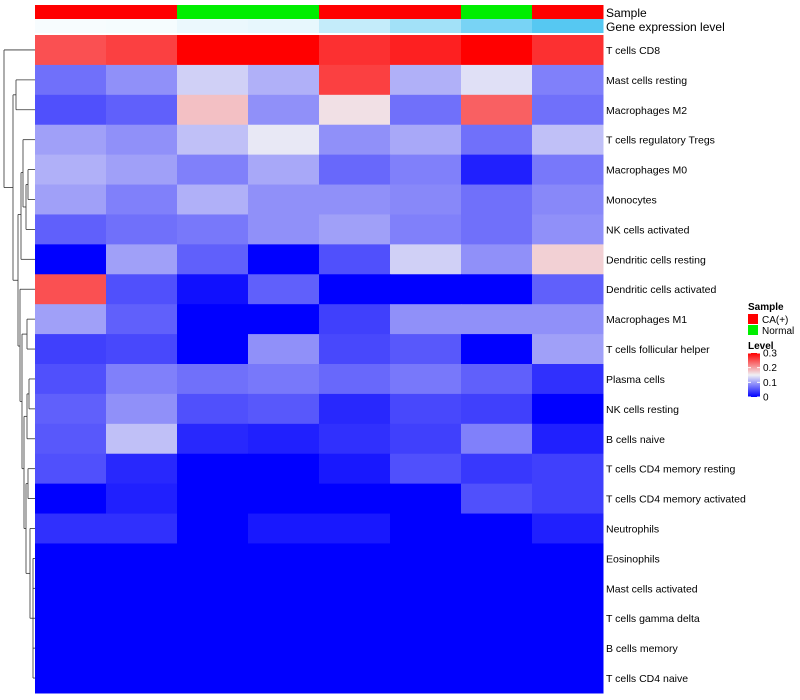 This screenshot has width=800, height=700. What do you see at coordinates (762, 376) in the screenshot?
I see `level-ticks: 0.3 0.2 0.1 0` at bounding box center [762, 376].